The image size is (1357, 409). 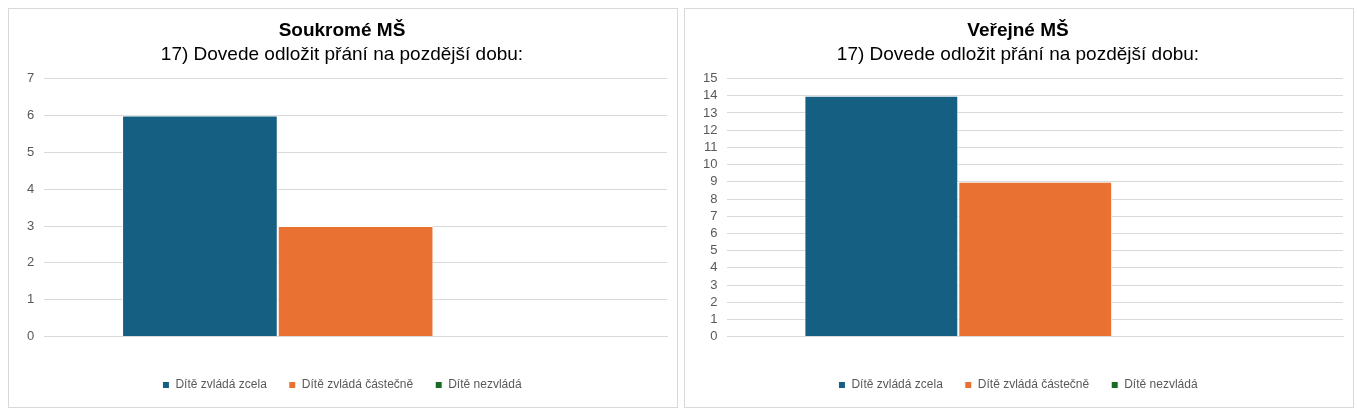 I want to click on chart-title: Veřejné MŠ, so click(x=1018, y=29).